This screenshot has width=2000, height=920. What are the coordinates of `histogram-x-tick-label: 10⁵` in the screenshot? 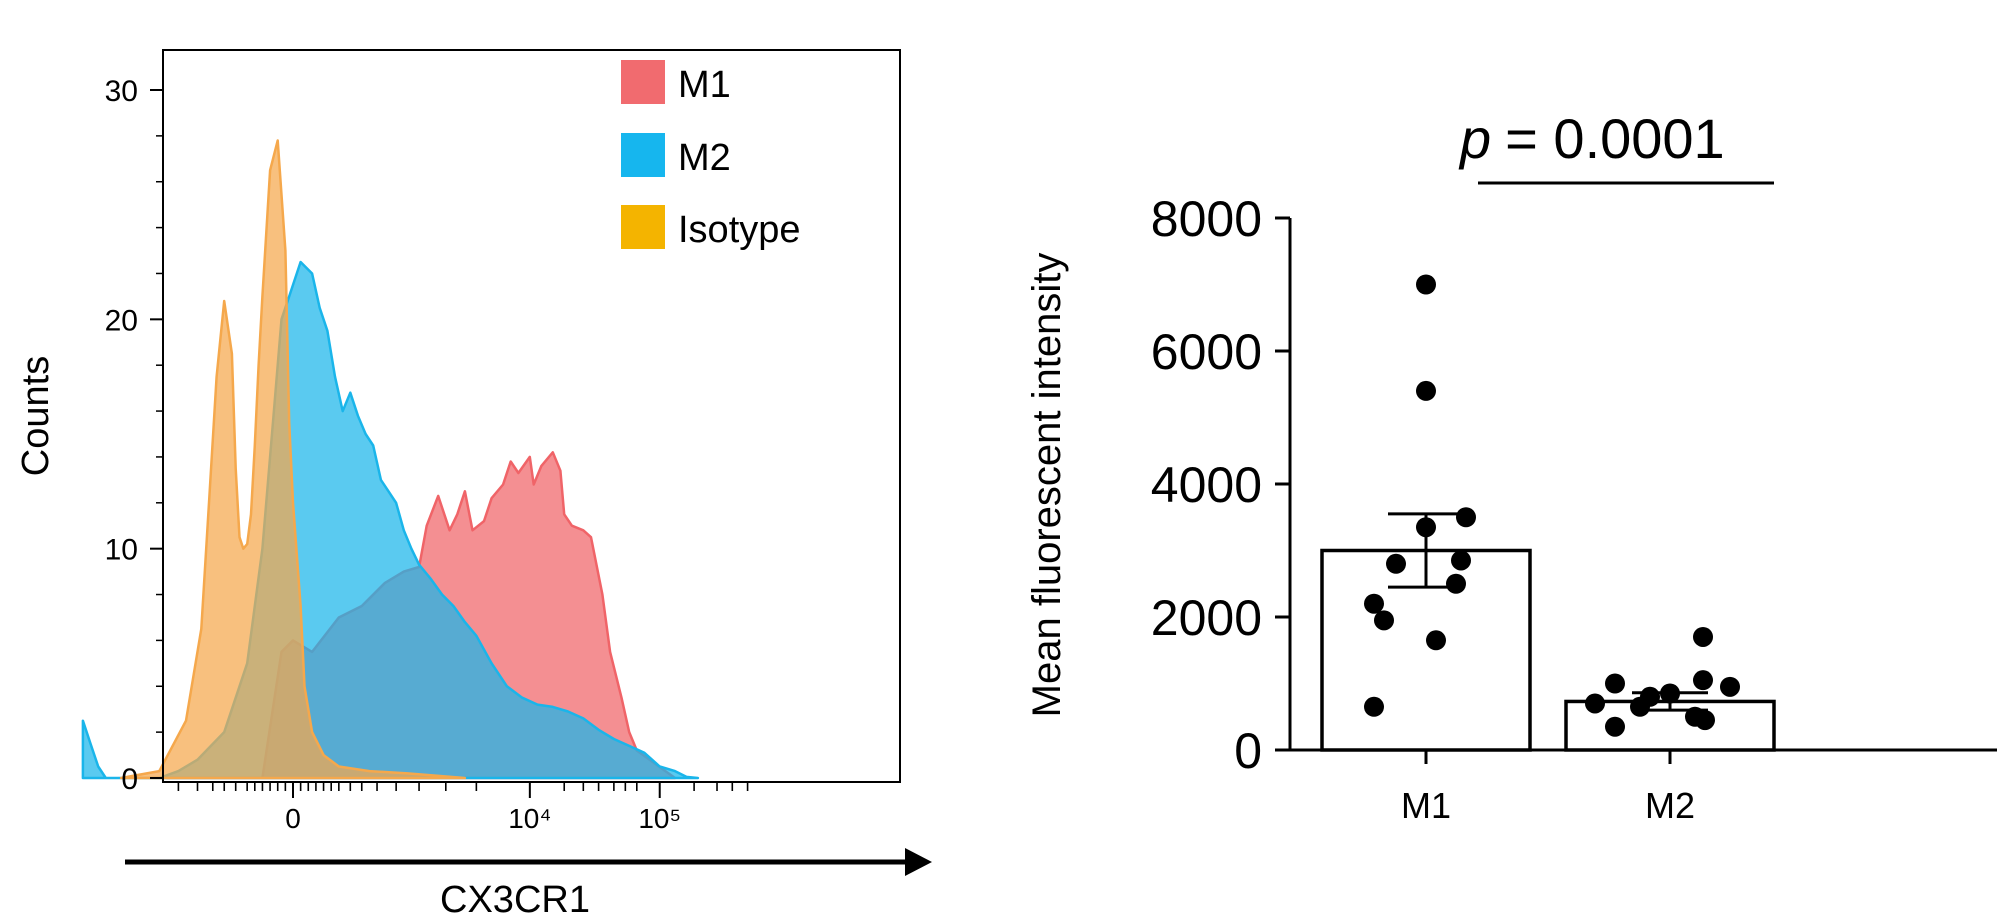 It's located at (659, 818).